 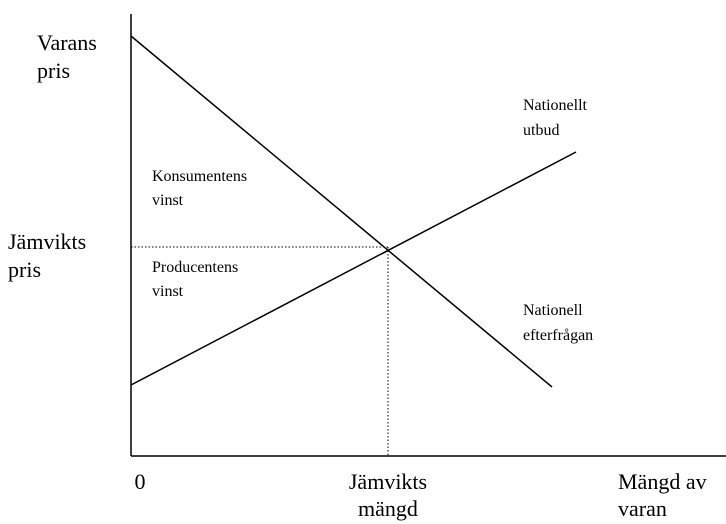 I want to click on y-axis-label: pris, so click(x=53, y=70).